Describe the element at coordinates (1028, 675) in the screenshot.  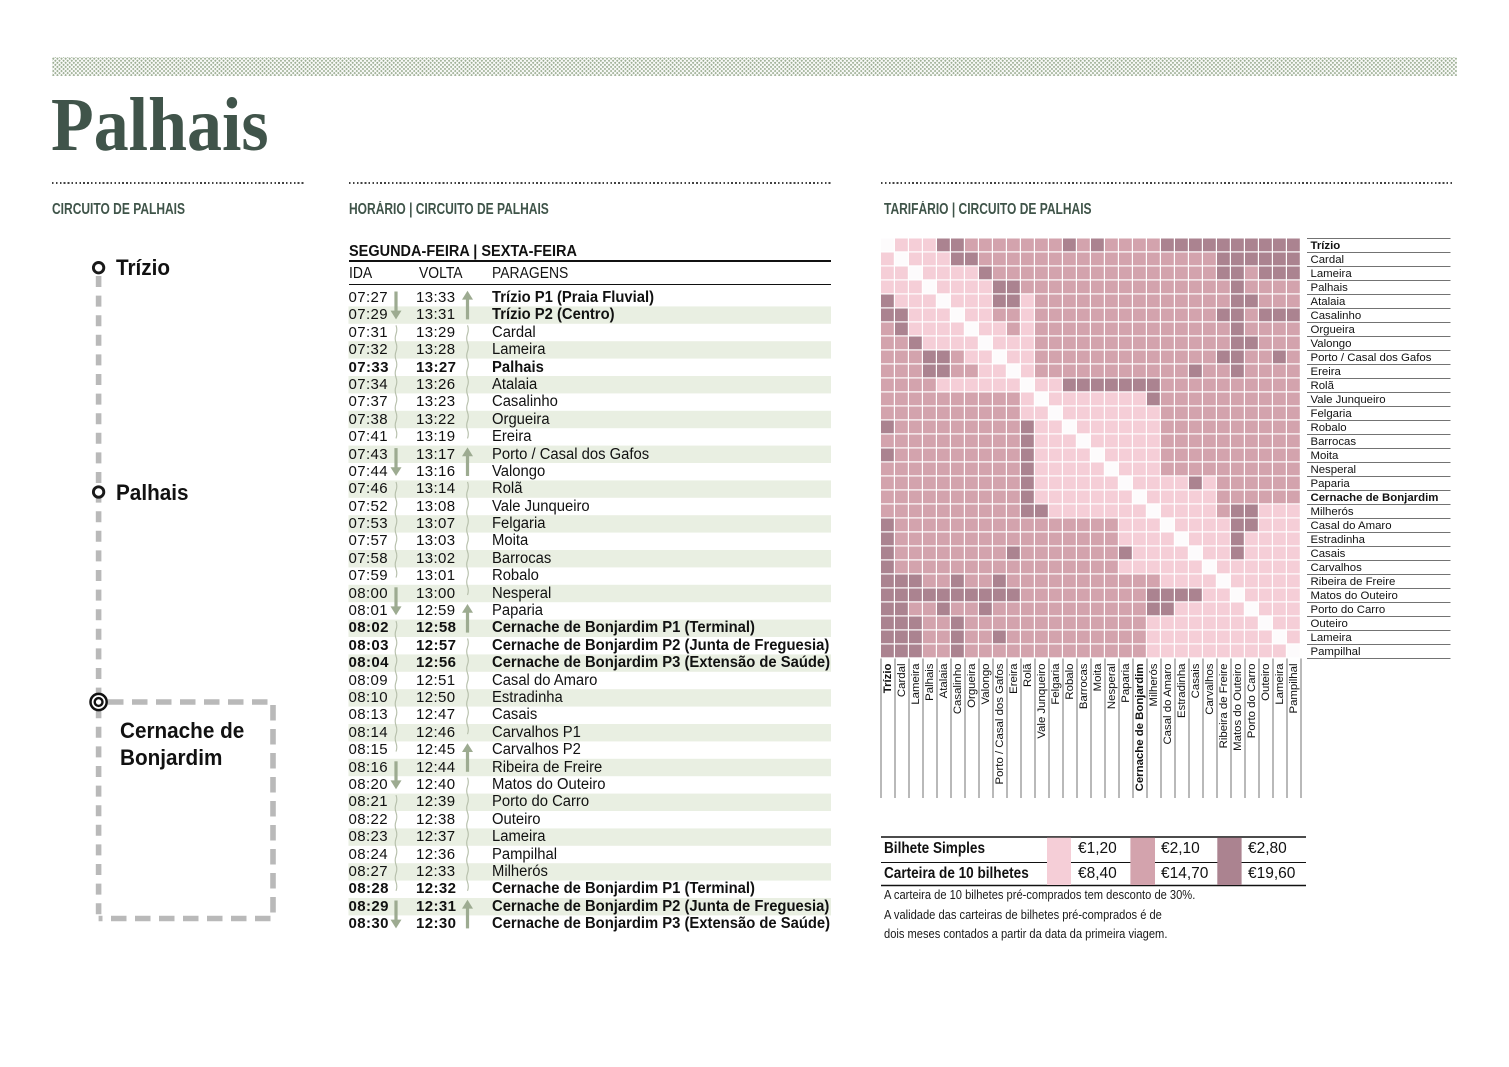
I see `svg-text: Rolã` at that location.